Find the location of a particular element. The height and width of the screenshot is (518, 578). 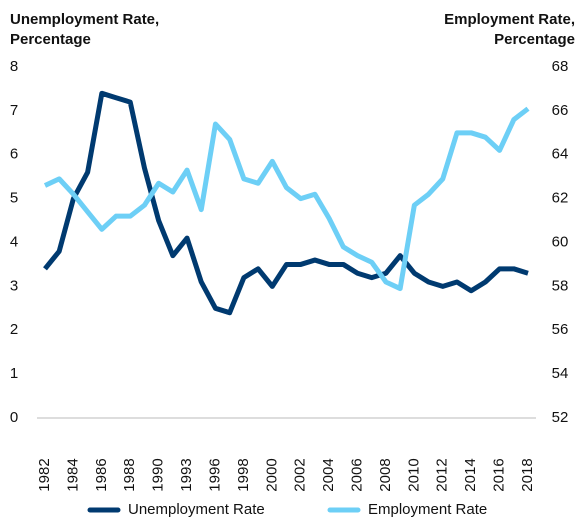

legend-label: Employment Rate is located at coordinates (427, 509).